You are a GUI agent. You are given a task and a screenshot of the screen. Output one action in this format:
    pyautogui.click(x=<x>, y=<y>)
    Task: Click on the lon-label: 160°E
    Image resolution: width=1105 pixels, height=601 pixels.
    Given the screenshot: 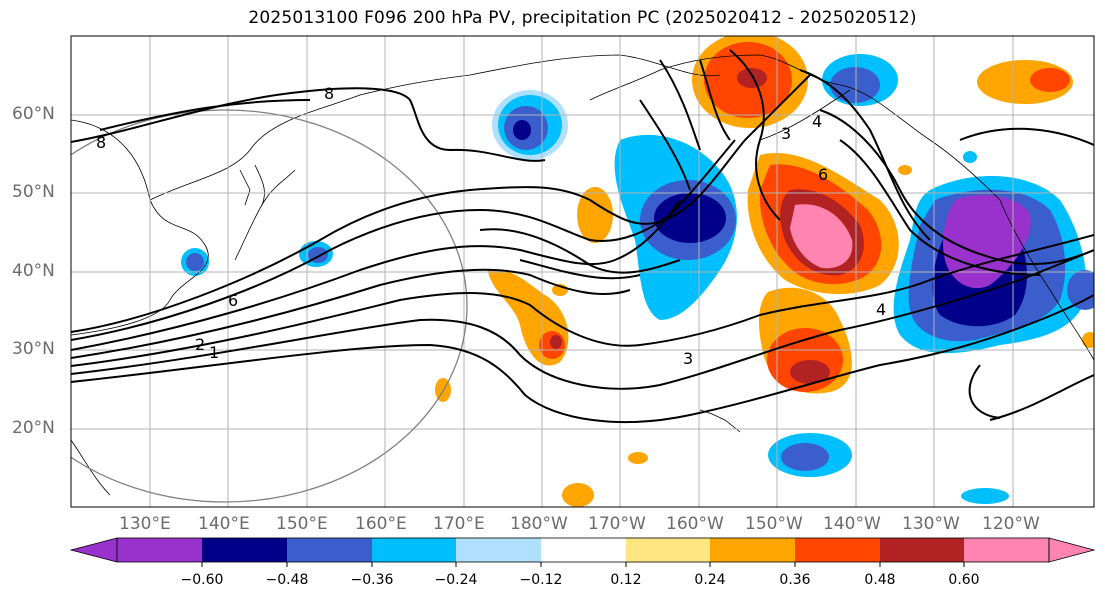 What is the action you would take?
    pyautogui.click(x=381, y=524)
    